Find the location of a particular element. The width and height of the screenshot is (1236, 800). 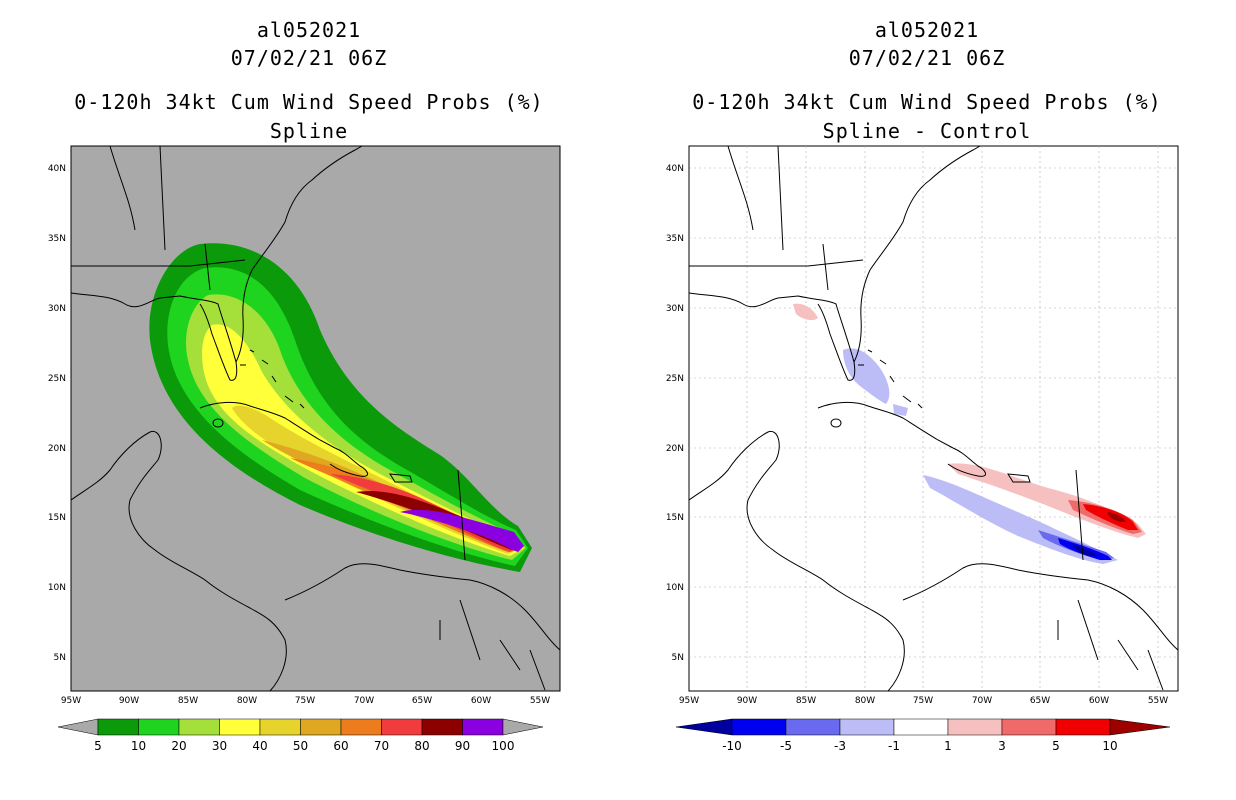

colorbar-label: 20 is located at coordinates (178, 746).